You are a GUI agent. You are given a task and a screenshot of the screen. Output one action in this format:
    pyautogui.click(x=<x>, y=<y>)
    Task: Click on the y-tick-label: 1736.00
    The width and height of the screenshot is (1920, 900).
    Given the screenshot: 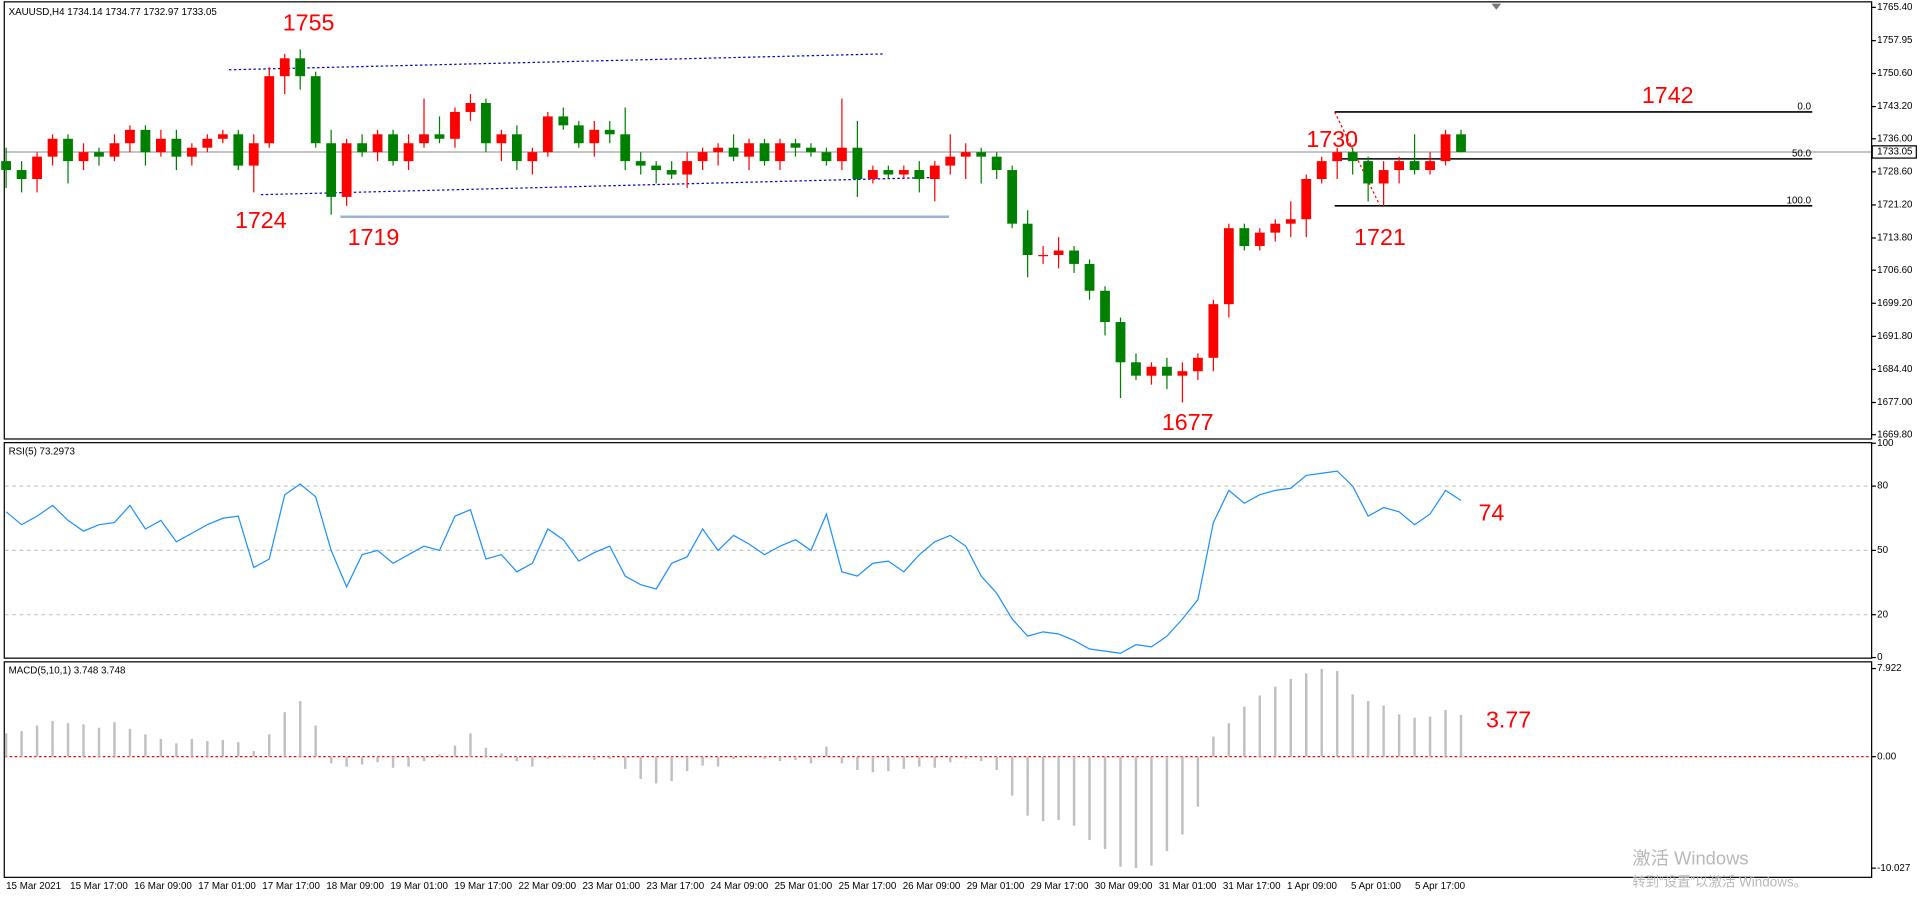 What is the action you would take?
    pyautogui.click(x=1895, y=138)
    